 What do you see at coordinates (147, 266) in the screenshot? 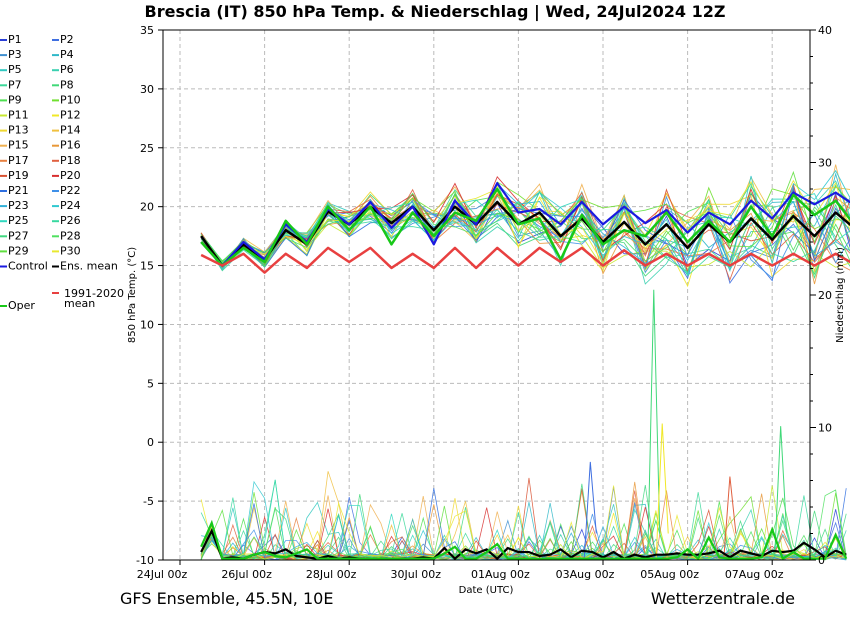
I see `y-tick-label: 15` at bounding box center [147, 266].